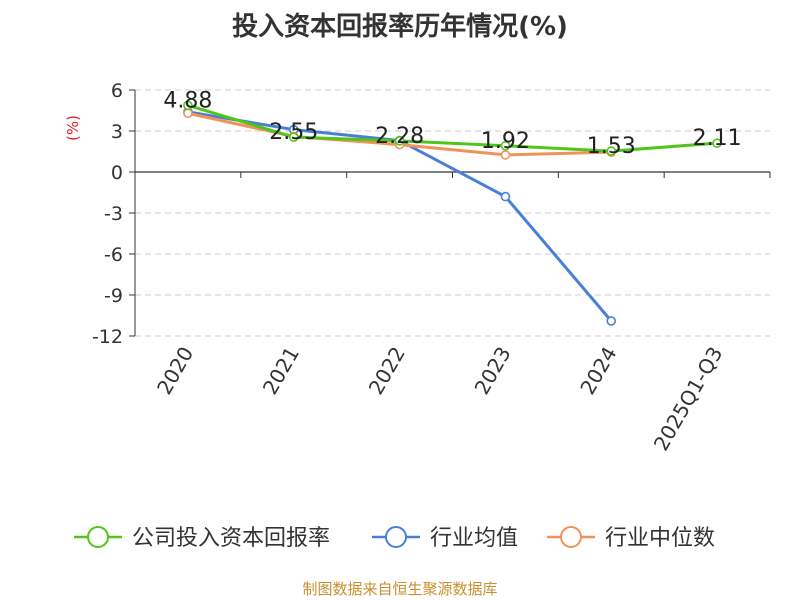 Image resolution: width=800 pixels, height=600 pixels. I want to click on x-tick-label: 2025Q1-Q3, so click(688, 399).